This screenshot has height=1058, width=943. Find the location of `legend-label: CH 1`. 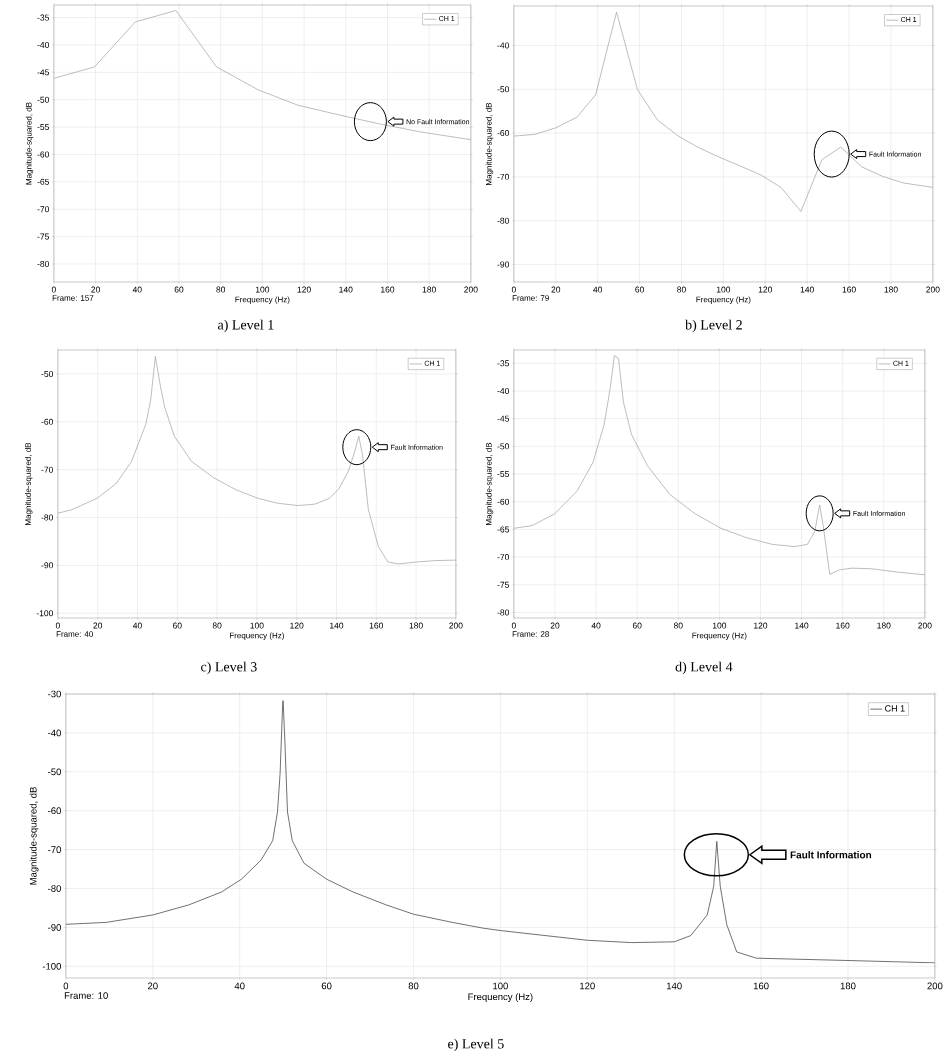

legend-label: CH 1 is located at coordinates (895, 708).